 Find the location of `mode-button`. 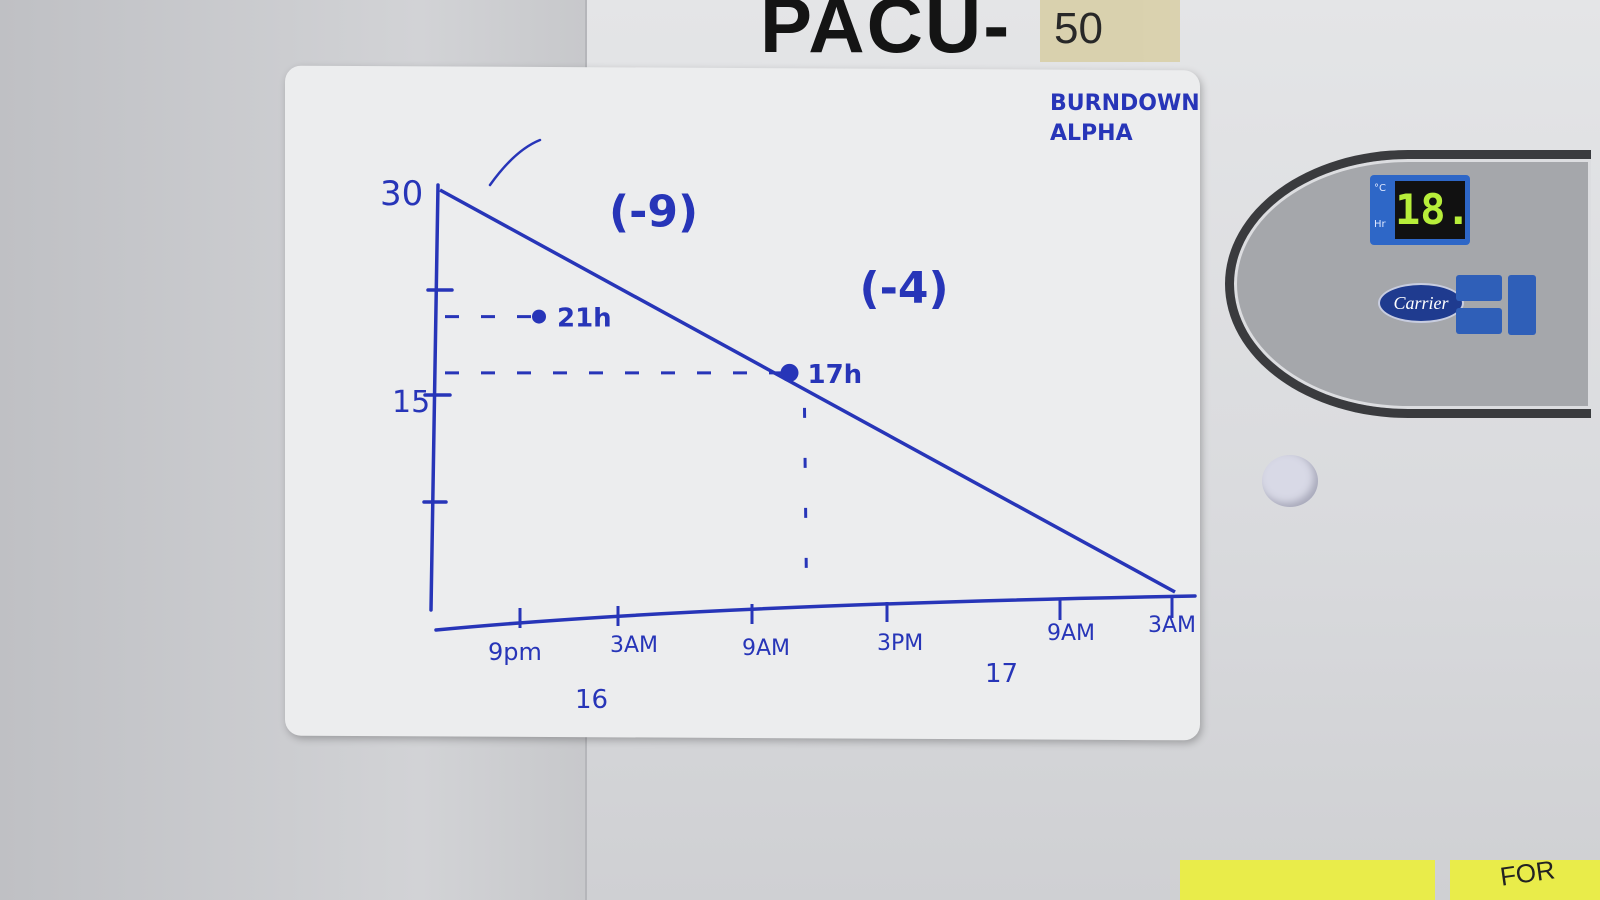

mode-button is located at coordinates (1479, 288).